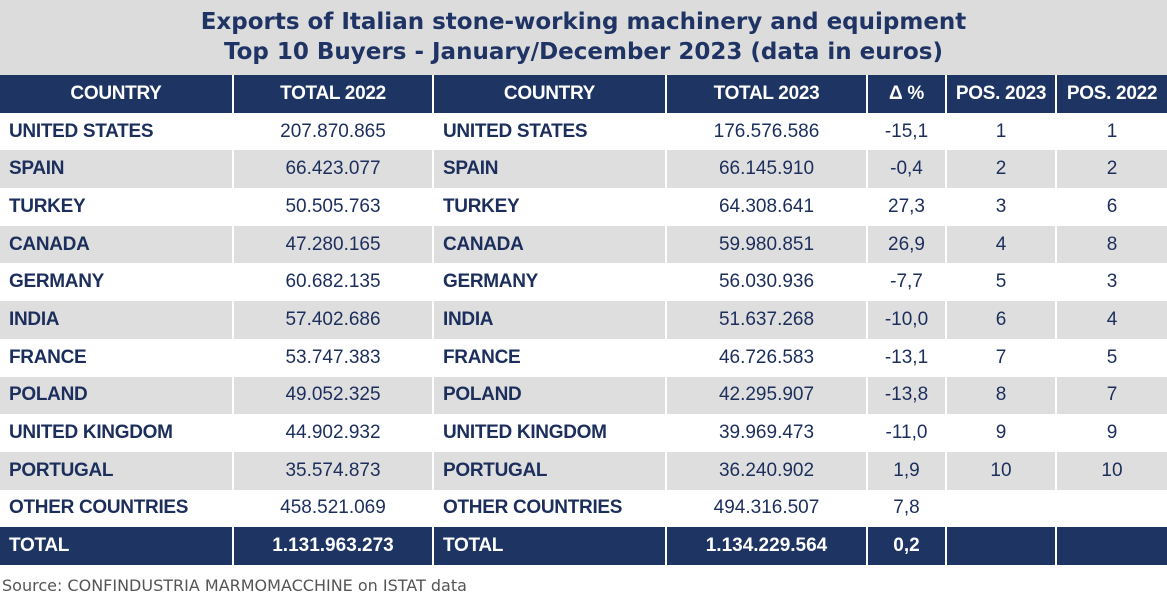  What do you see at coordinates (1111, 131) in the screenshot?
I see `pos-2022-cell: 1` at bounding box center [1111, 131].